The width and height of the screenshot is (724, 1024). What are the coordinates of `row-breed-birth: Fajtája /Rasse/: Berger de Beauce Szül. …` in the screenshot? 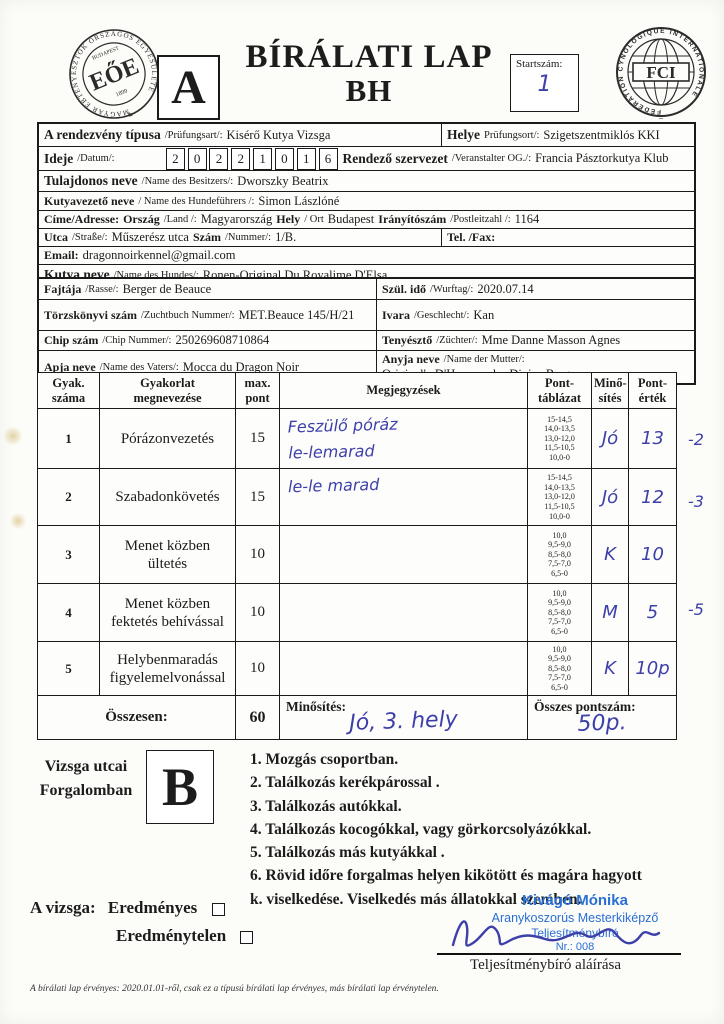 It's located at (366, 289).